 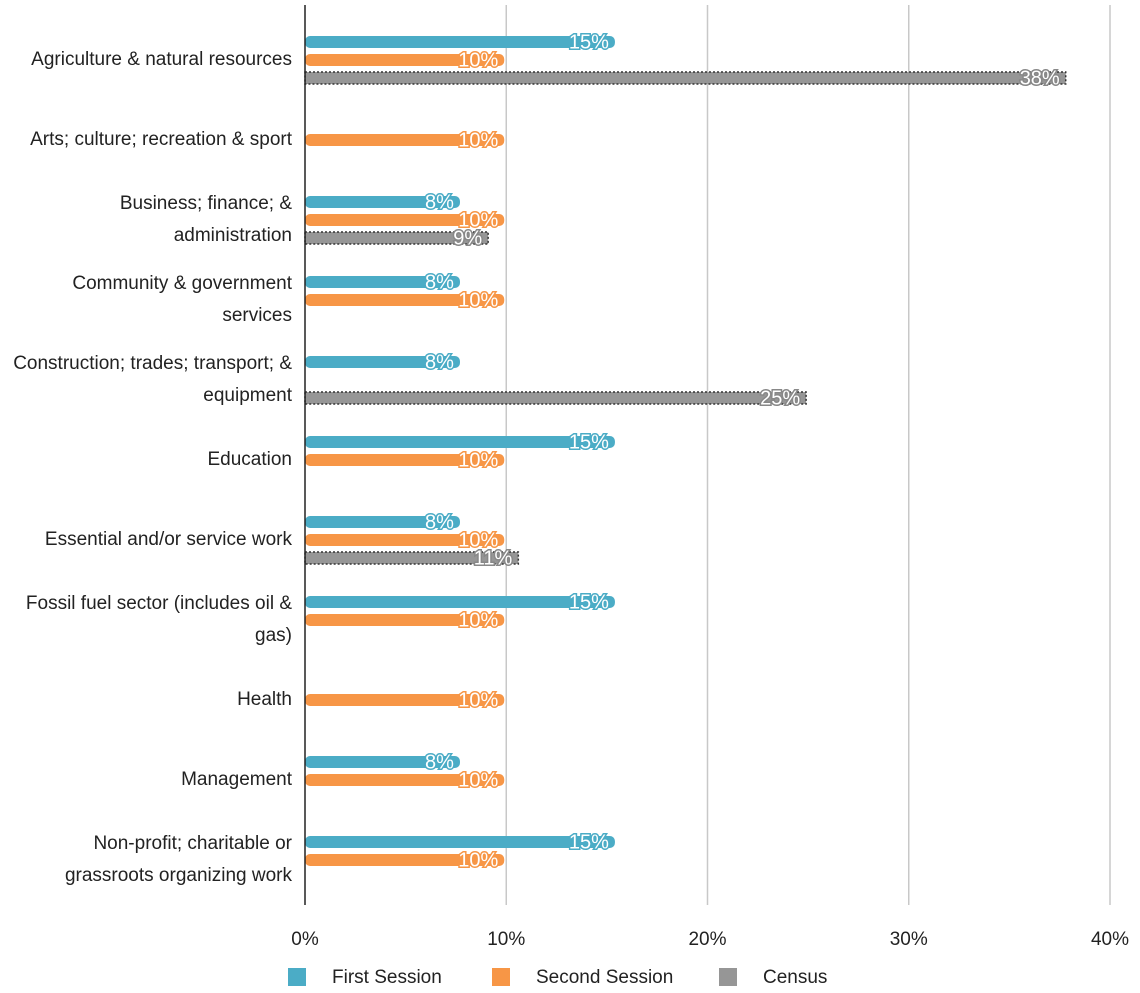 What do you see at coordinates (161, 59) in the screenshot?
I see `category-label: Agriculture & natural resources` at bounding box center [161, 59].